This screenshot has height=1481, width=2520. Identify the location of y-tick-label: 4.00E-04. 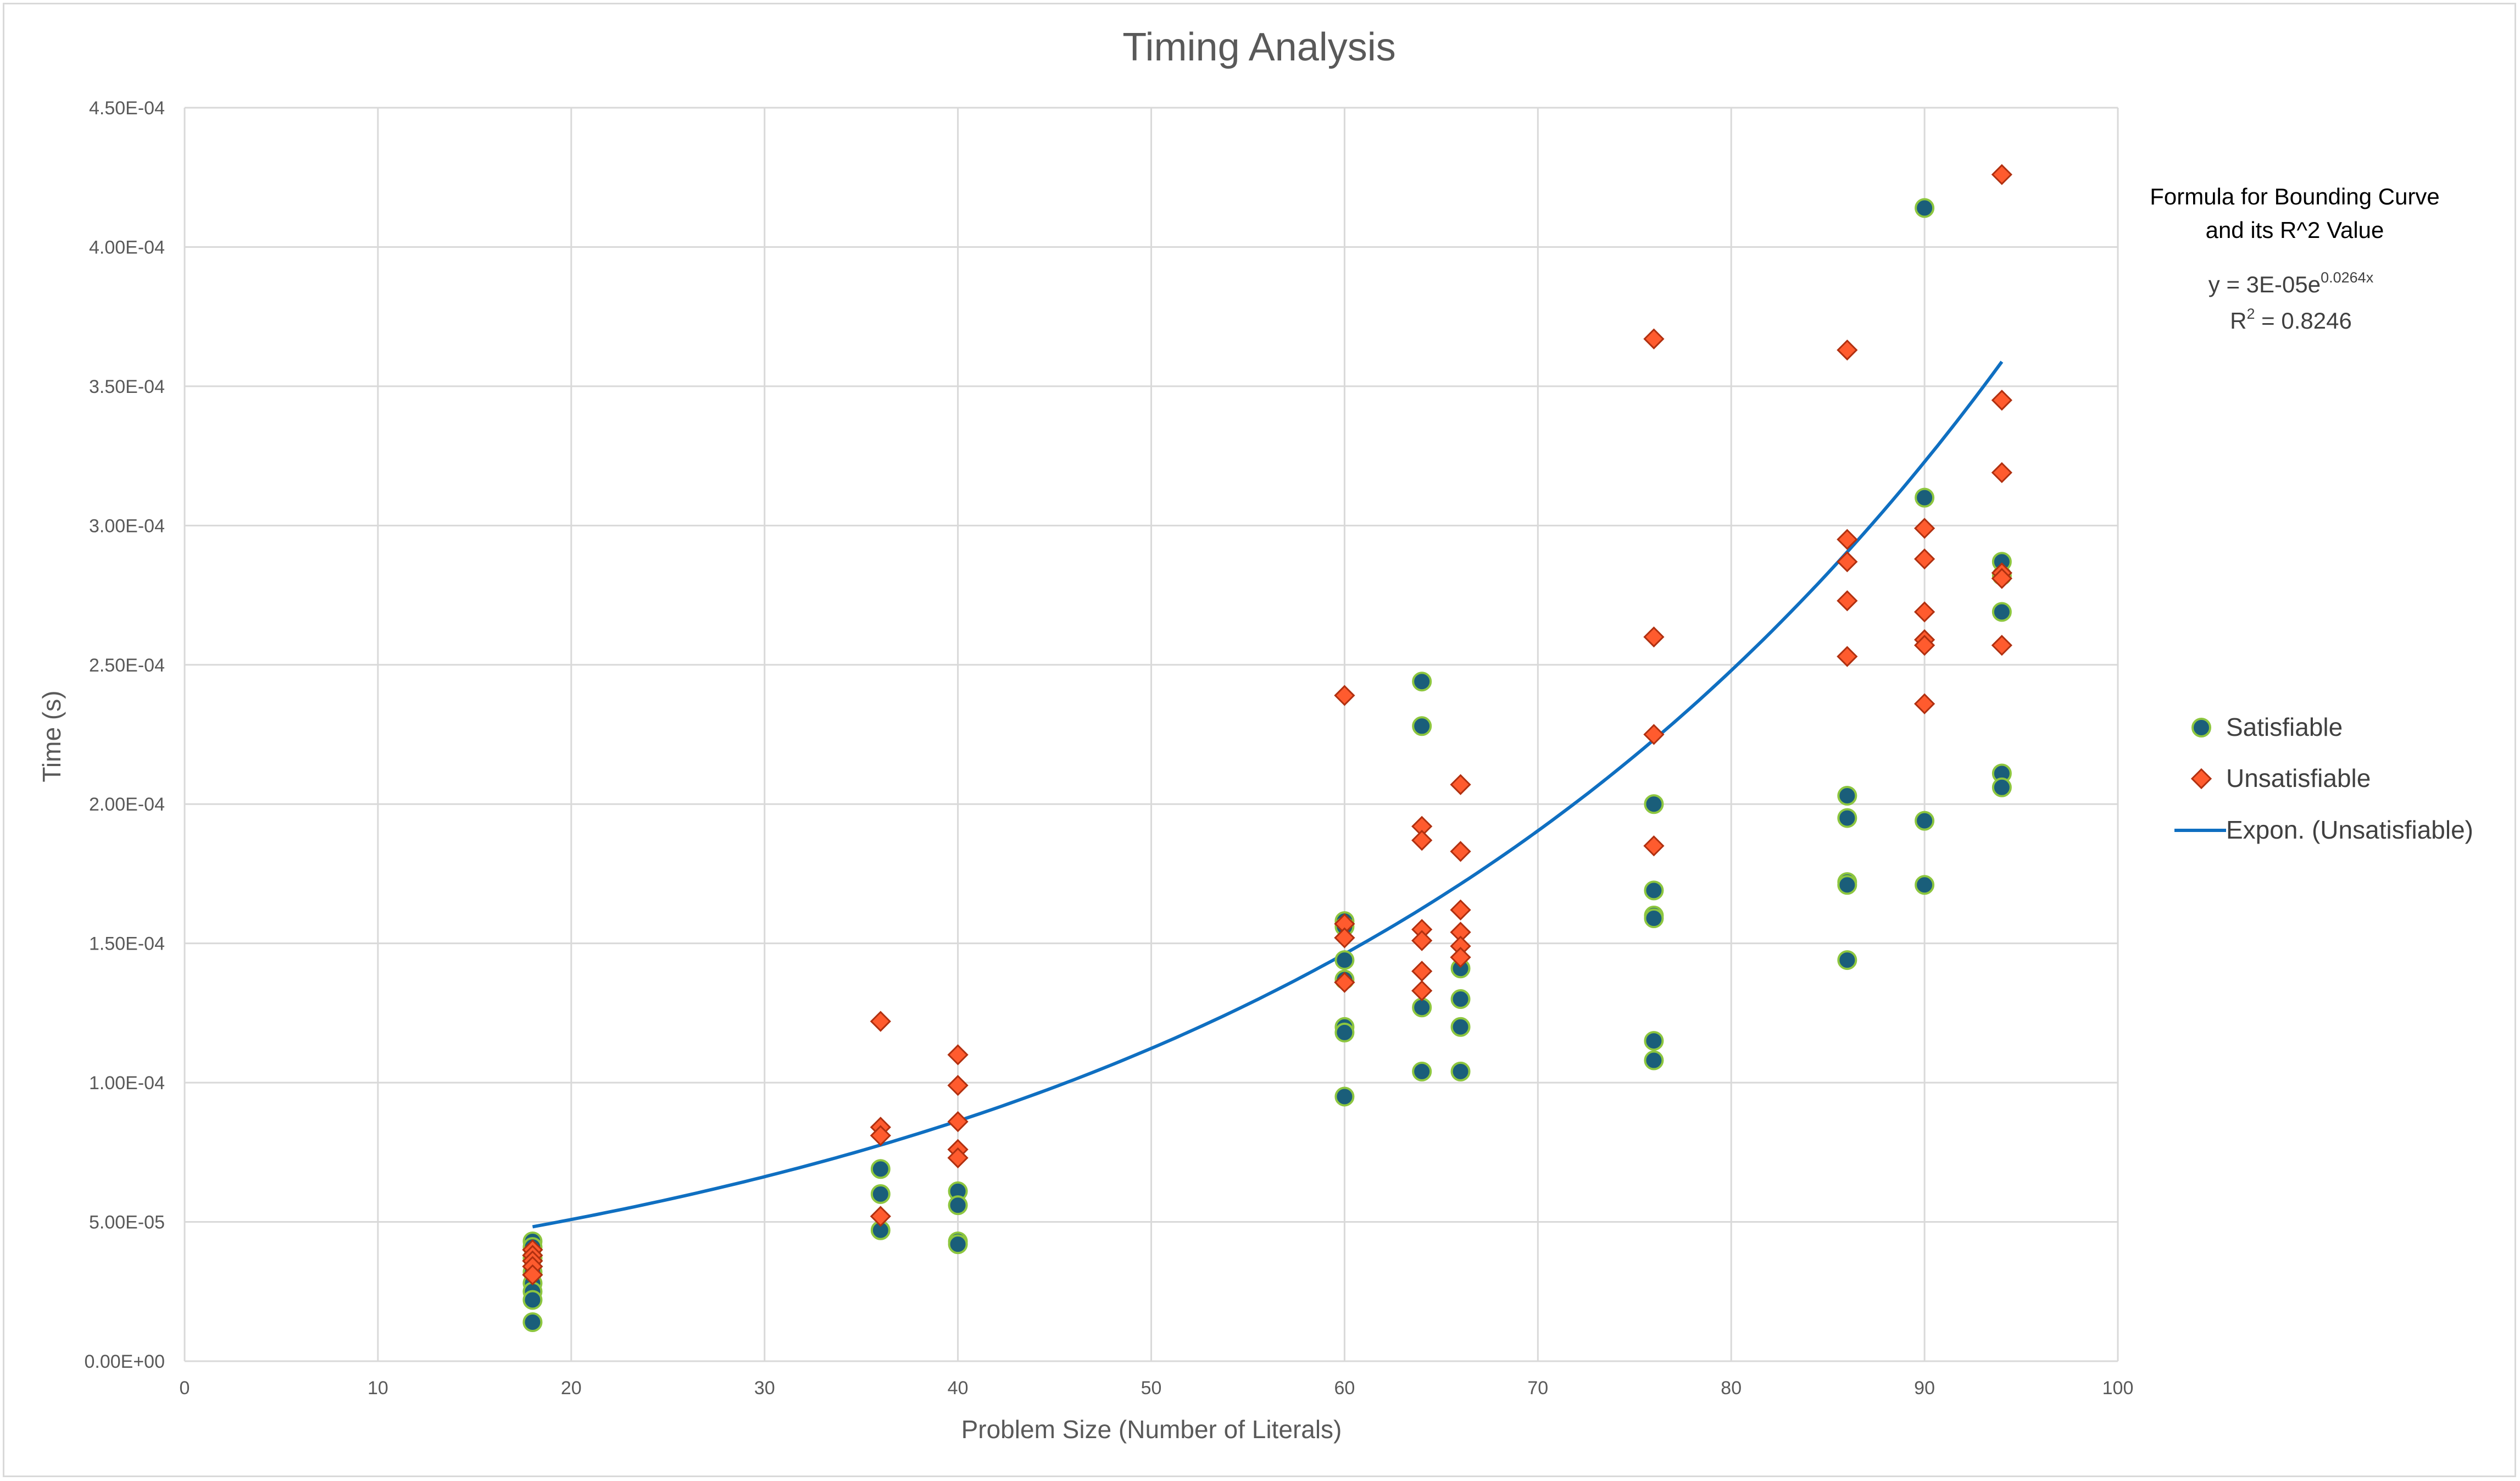
(127, 248).